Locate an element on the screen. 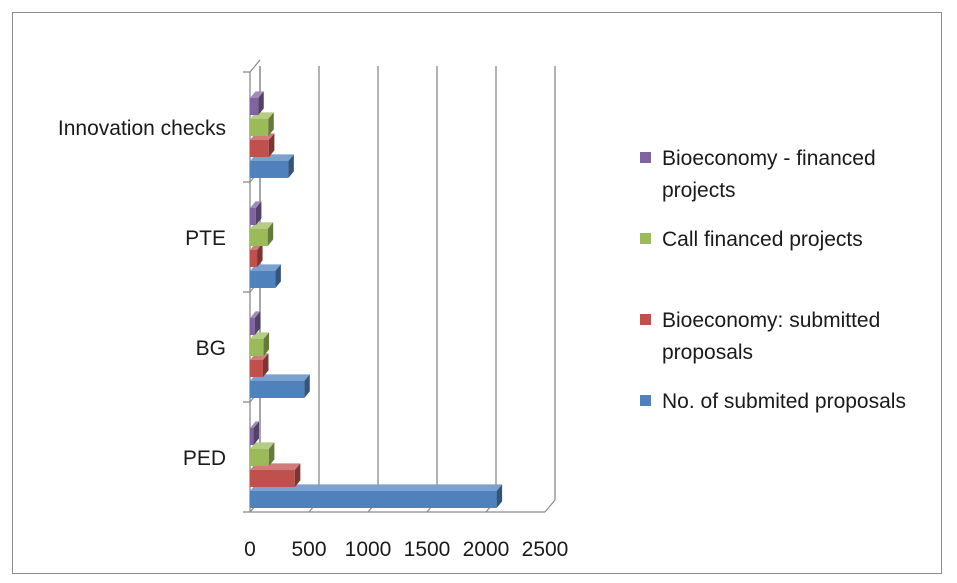  legend-entry: proposals is located at coordinates (707, 352).